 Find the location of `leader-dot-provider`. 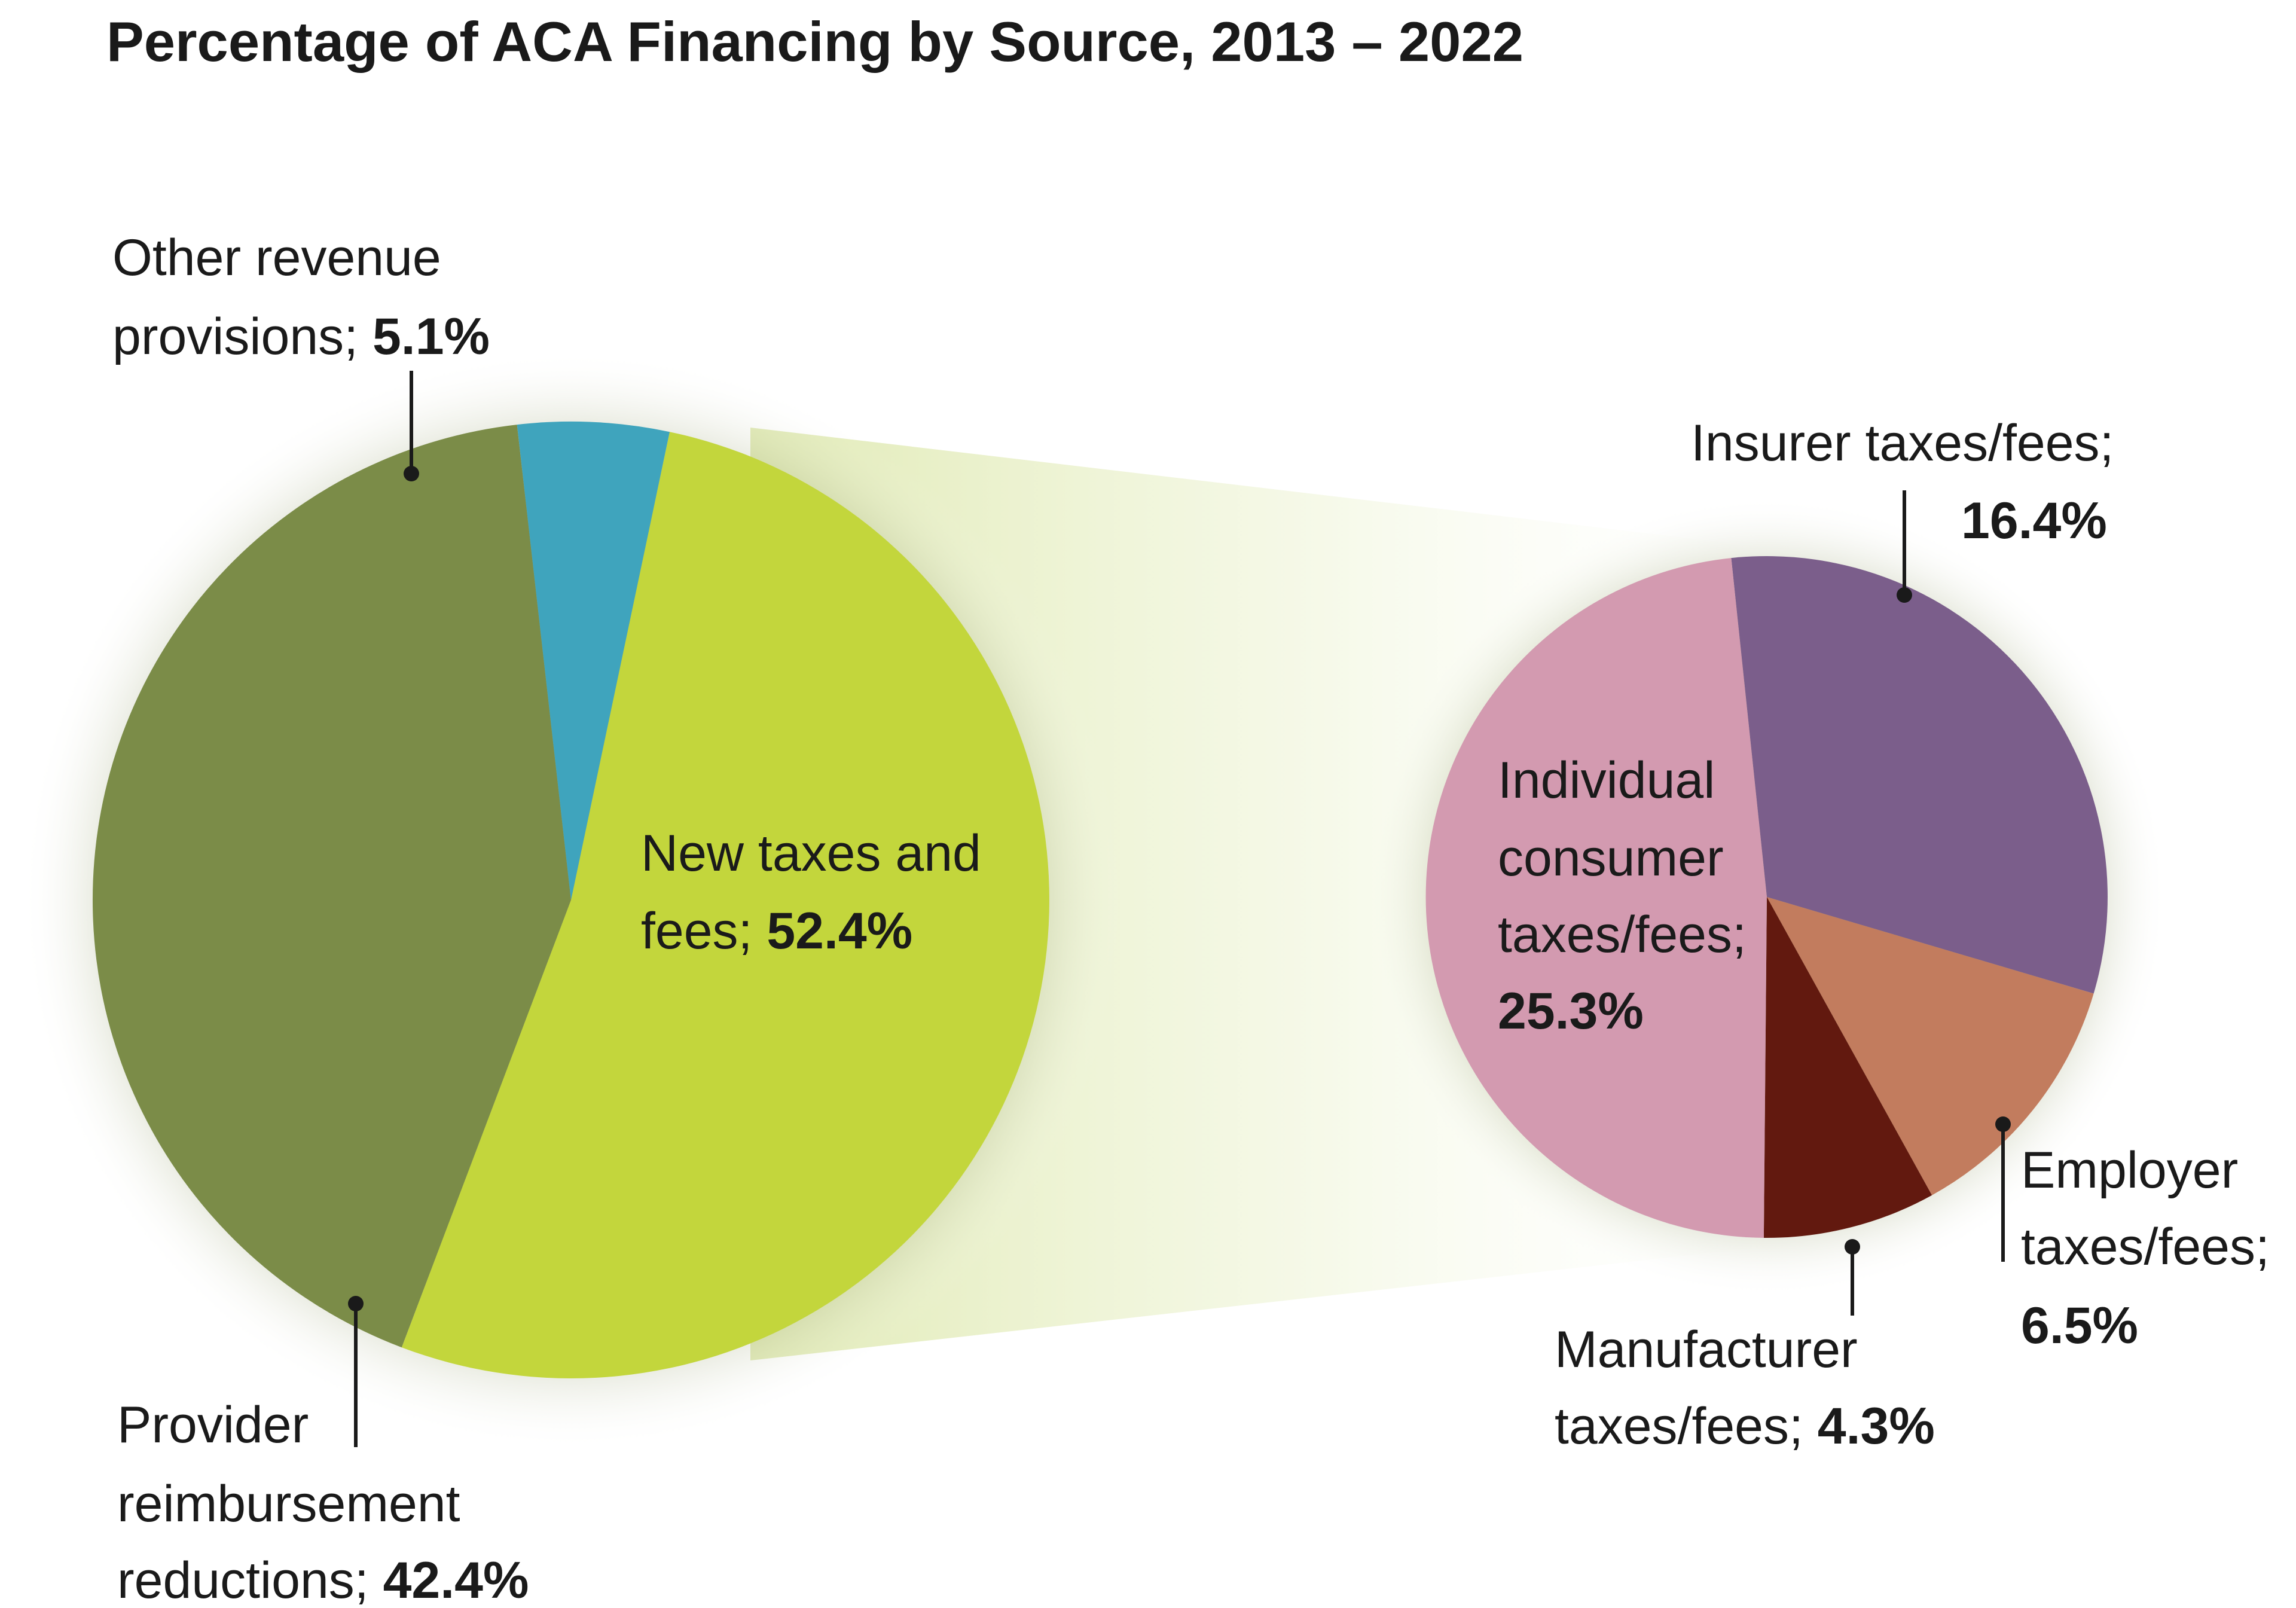

leader-dot-provider is located at coordinates (356, 1303).